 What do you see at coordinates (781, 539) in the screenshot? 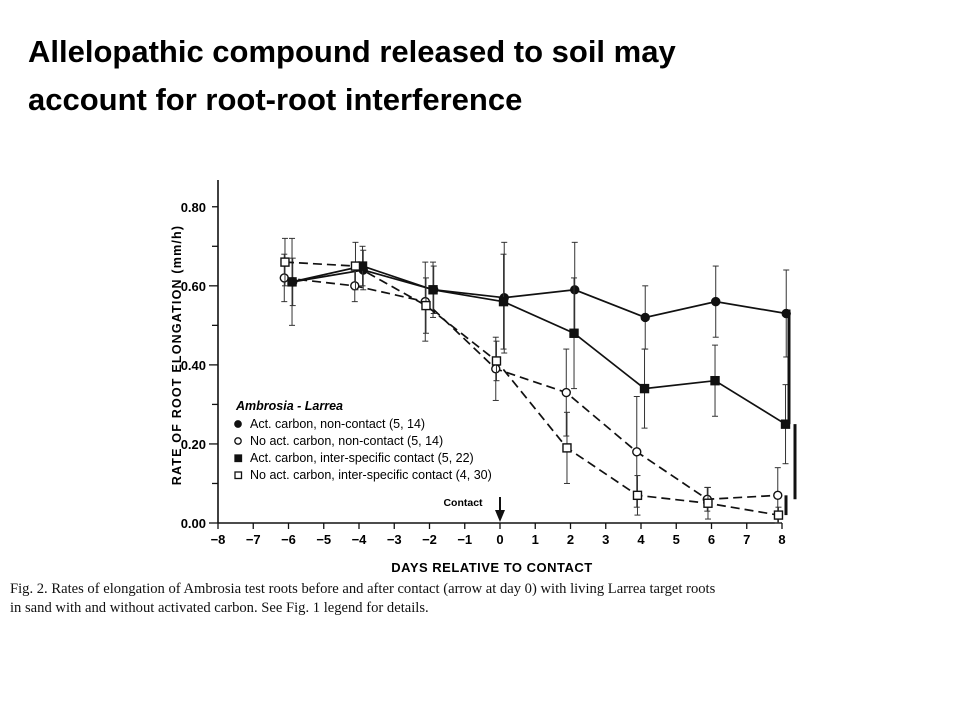
I see `x-tick-label: 8` at bounding box center [781, 539].